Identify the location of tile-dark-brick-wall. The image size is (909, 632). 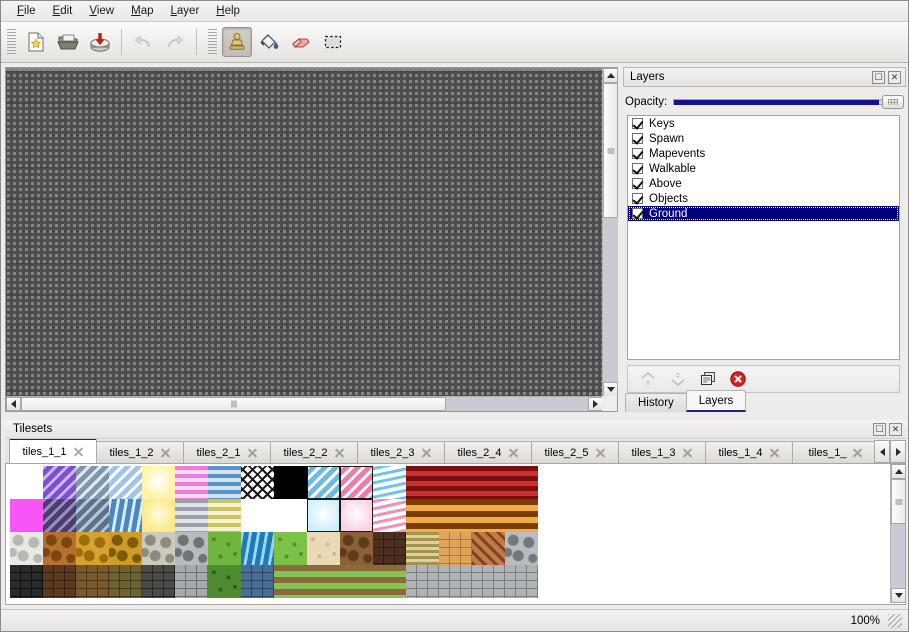
(26, 581).